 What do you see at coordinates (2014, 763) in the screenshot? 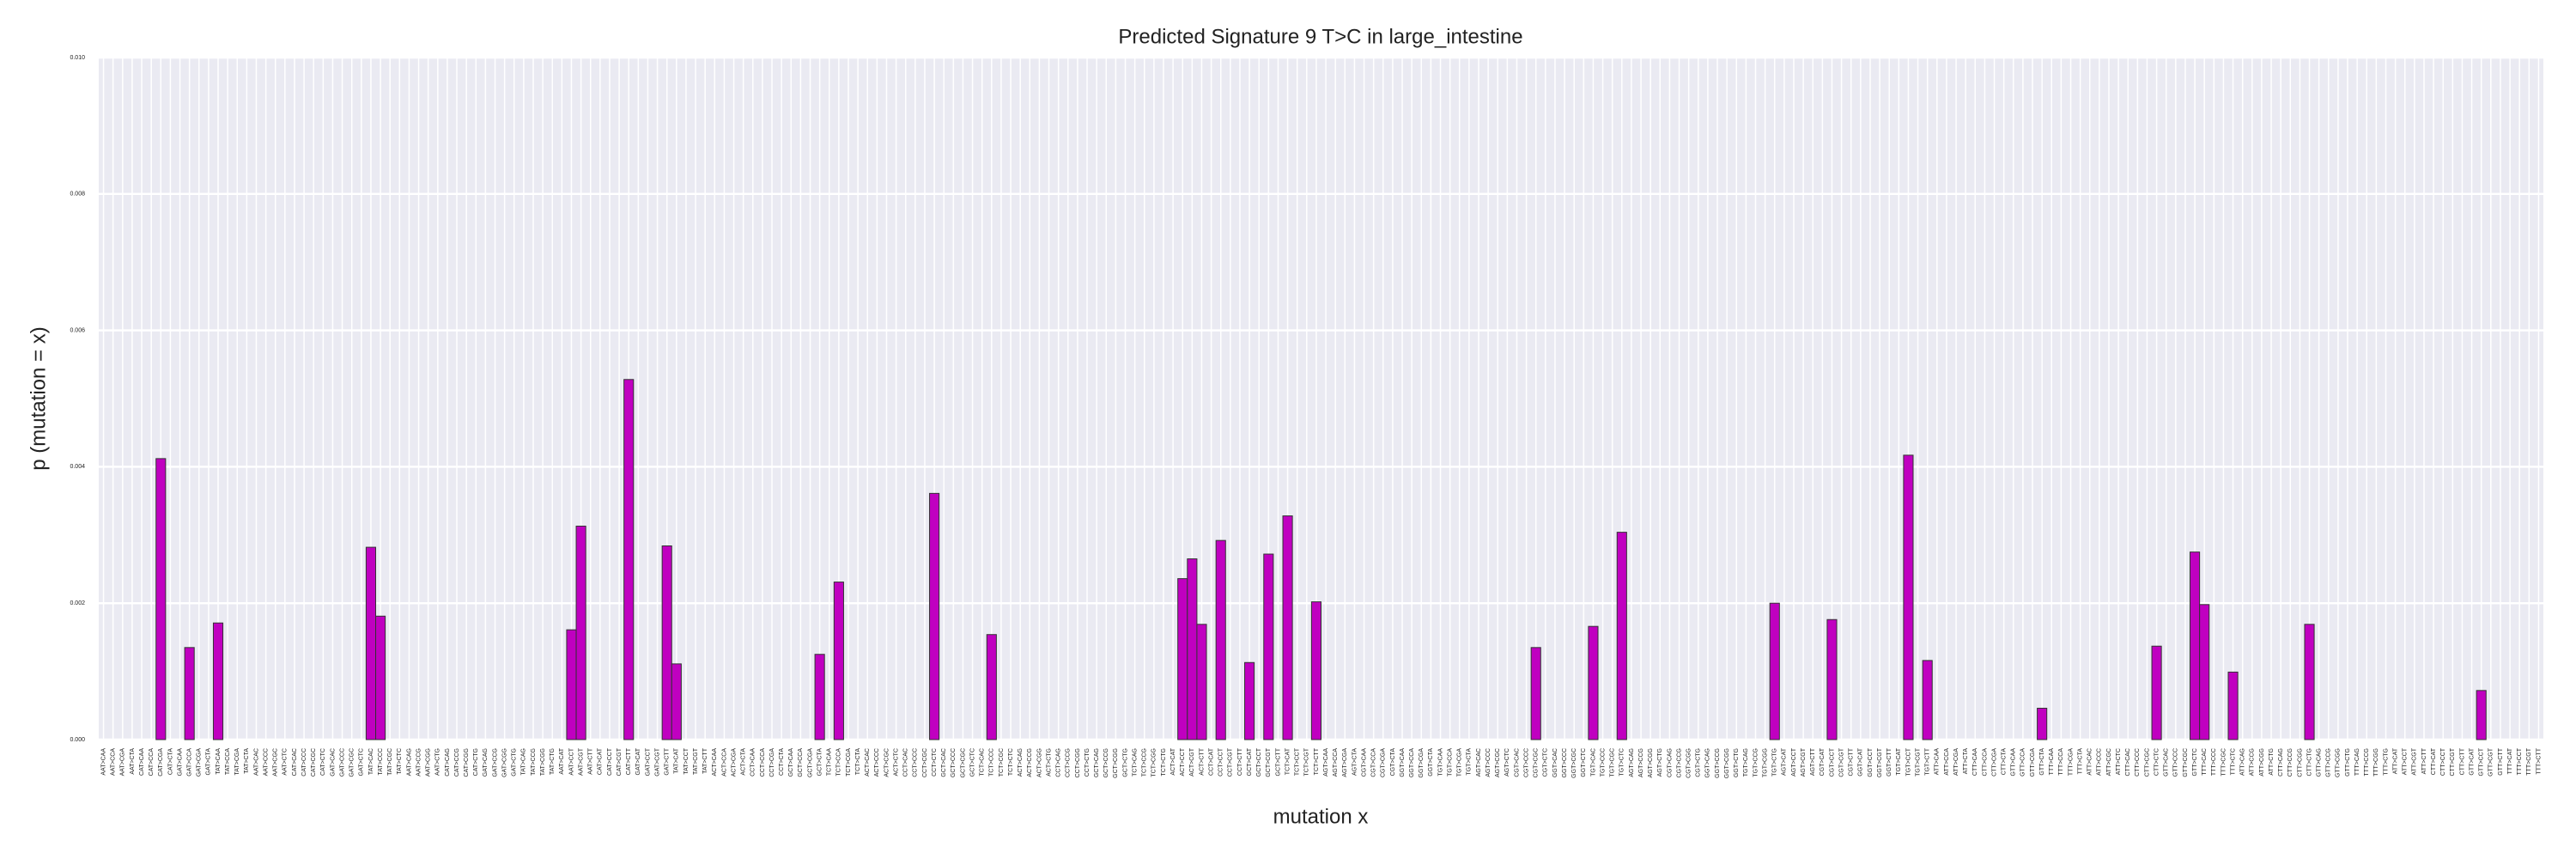
I see `x-tick-label: GTT>CAA` at bounding box center [2014, 763].